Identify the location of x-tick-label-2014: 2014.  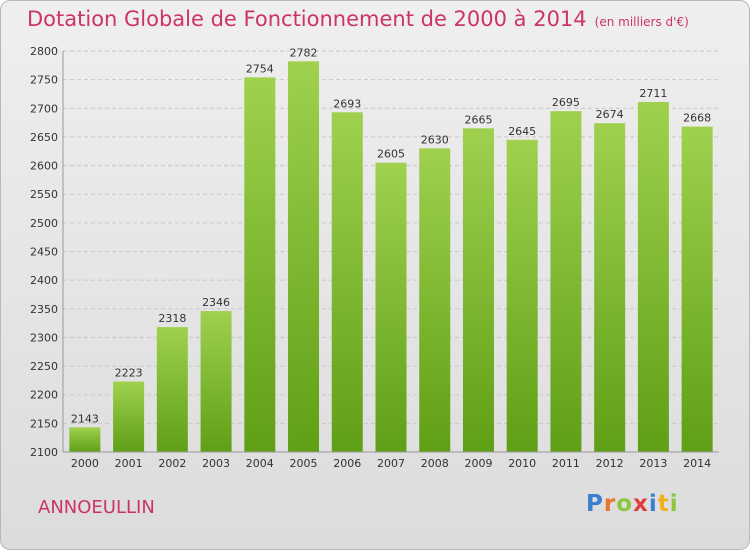
(697, 463).